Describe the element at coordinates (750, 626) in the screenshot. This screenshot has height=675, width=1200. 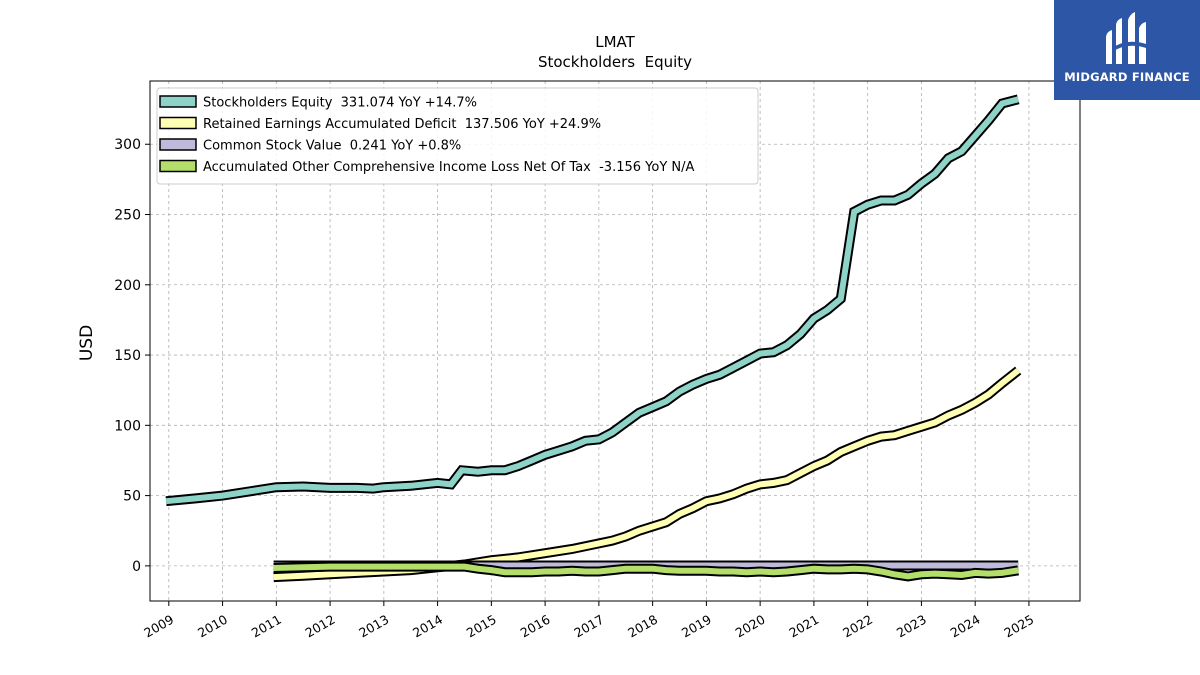
I see `x-tick-label: 2020` at that location.